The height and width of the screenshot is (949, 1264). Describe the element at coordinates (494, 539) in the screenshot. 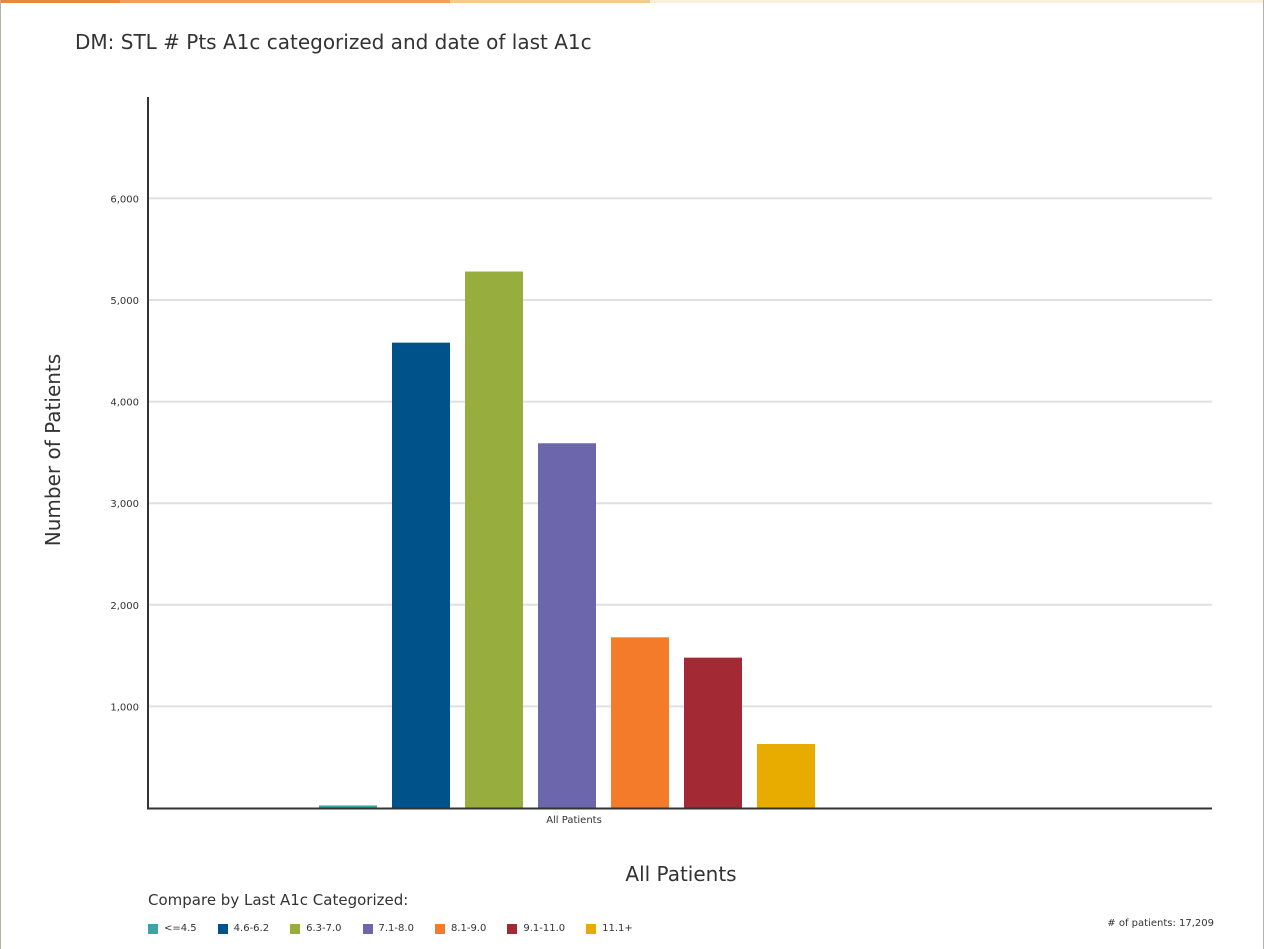

I see `bar-6.3-7.0` at that location.